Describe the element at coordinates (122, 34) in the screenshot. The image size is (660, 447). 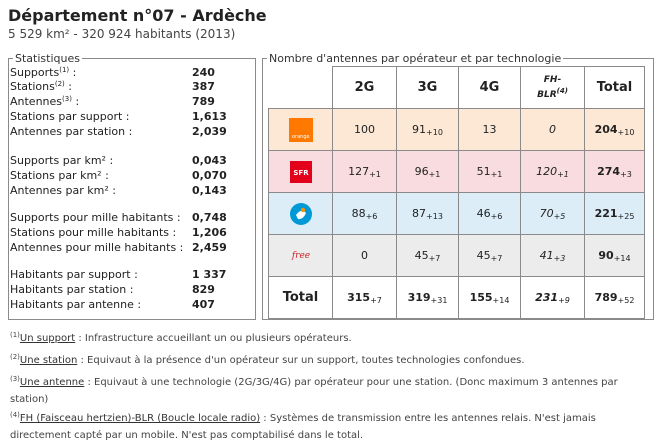
I see `page-subtitle: 5 529 km² - 320 924 habitants (2013)` at that location.